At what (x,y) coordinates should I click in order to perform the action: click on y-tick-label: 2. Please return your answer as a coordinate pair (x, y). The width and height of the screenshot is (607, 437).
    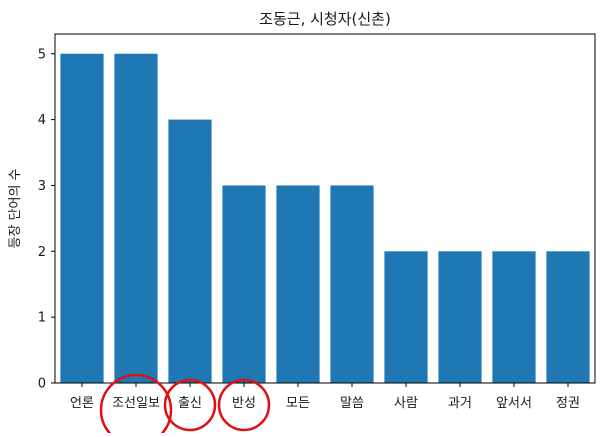
    Looking at the image, I should click on (42, 252).